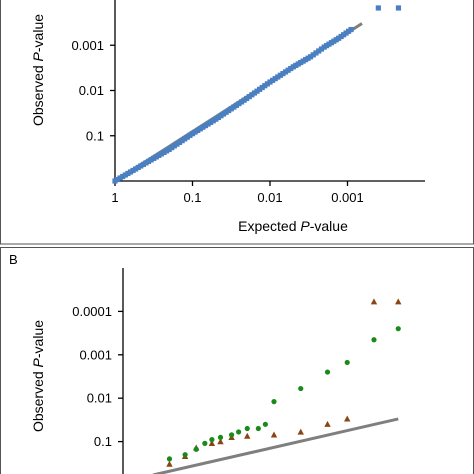 This screenshot has width=474, height=474. What do you see at coordinates (38, 376) in the screenshot?
I see `panel-b-y-axis-title: Observed P-value` at bounding box center [38, 376].